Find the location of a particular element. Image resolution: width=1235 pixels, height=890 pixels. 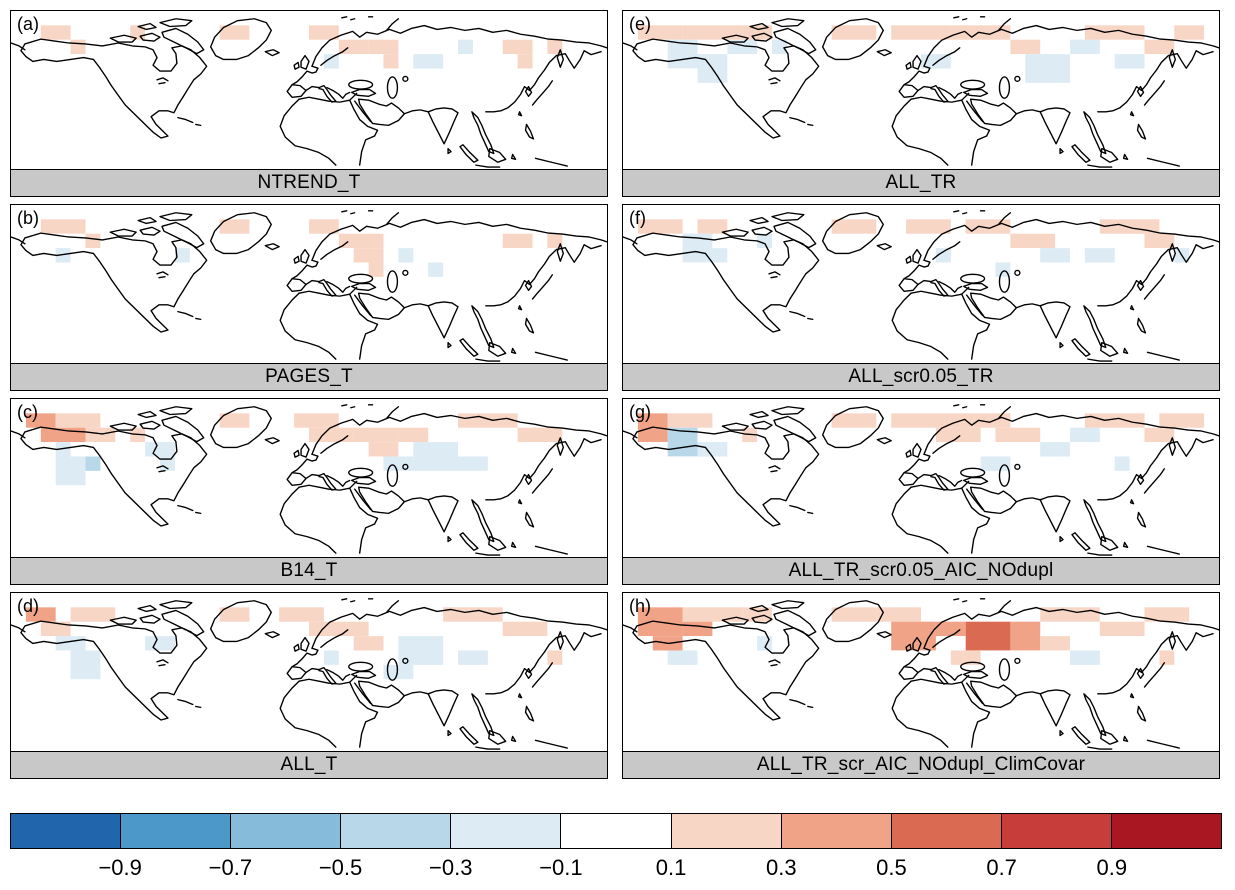

map-area-e: (e) is located at coordinates (921, 90).